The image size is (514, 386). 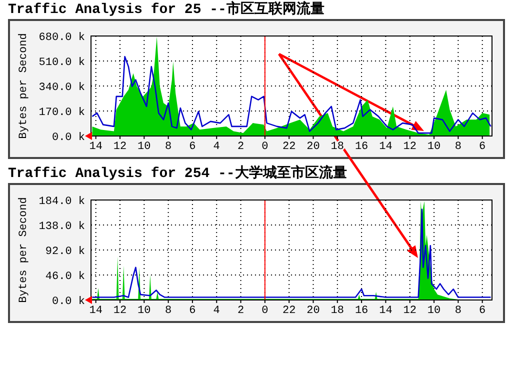 What do you see at coordinates (166, 9) in the screenshot?
I see `chart-title: Traffic Analysis for 25 --市区互联网流量` at bounding box center [166, 9].